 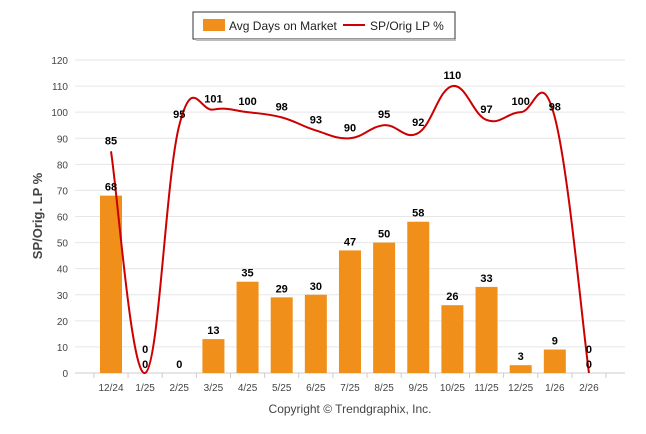 What do you see at coordinates (384, 388) in the screenshot?
I see `x-tick-label: 8/25` at bounding box center [384, 388].